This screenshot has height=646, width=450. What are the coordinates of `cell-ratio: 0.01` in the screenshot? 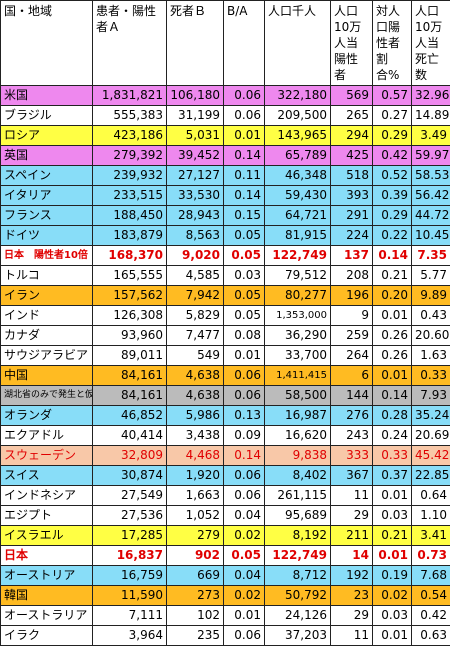 It's located at (244, 356).